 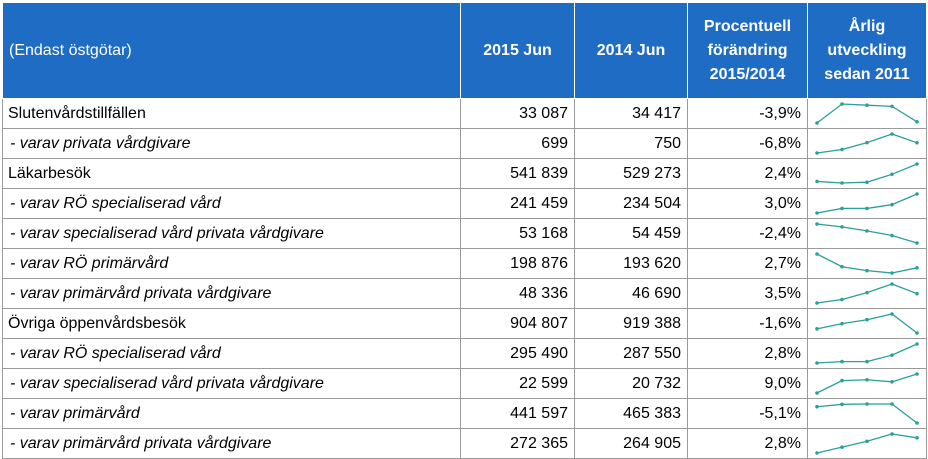 I want to click on value-2015: 272 365, so click(x=517, y=443).